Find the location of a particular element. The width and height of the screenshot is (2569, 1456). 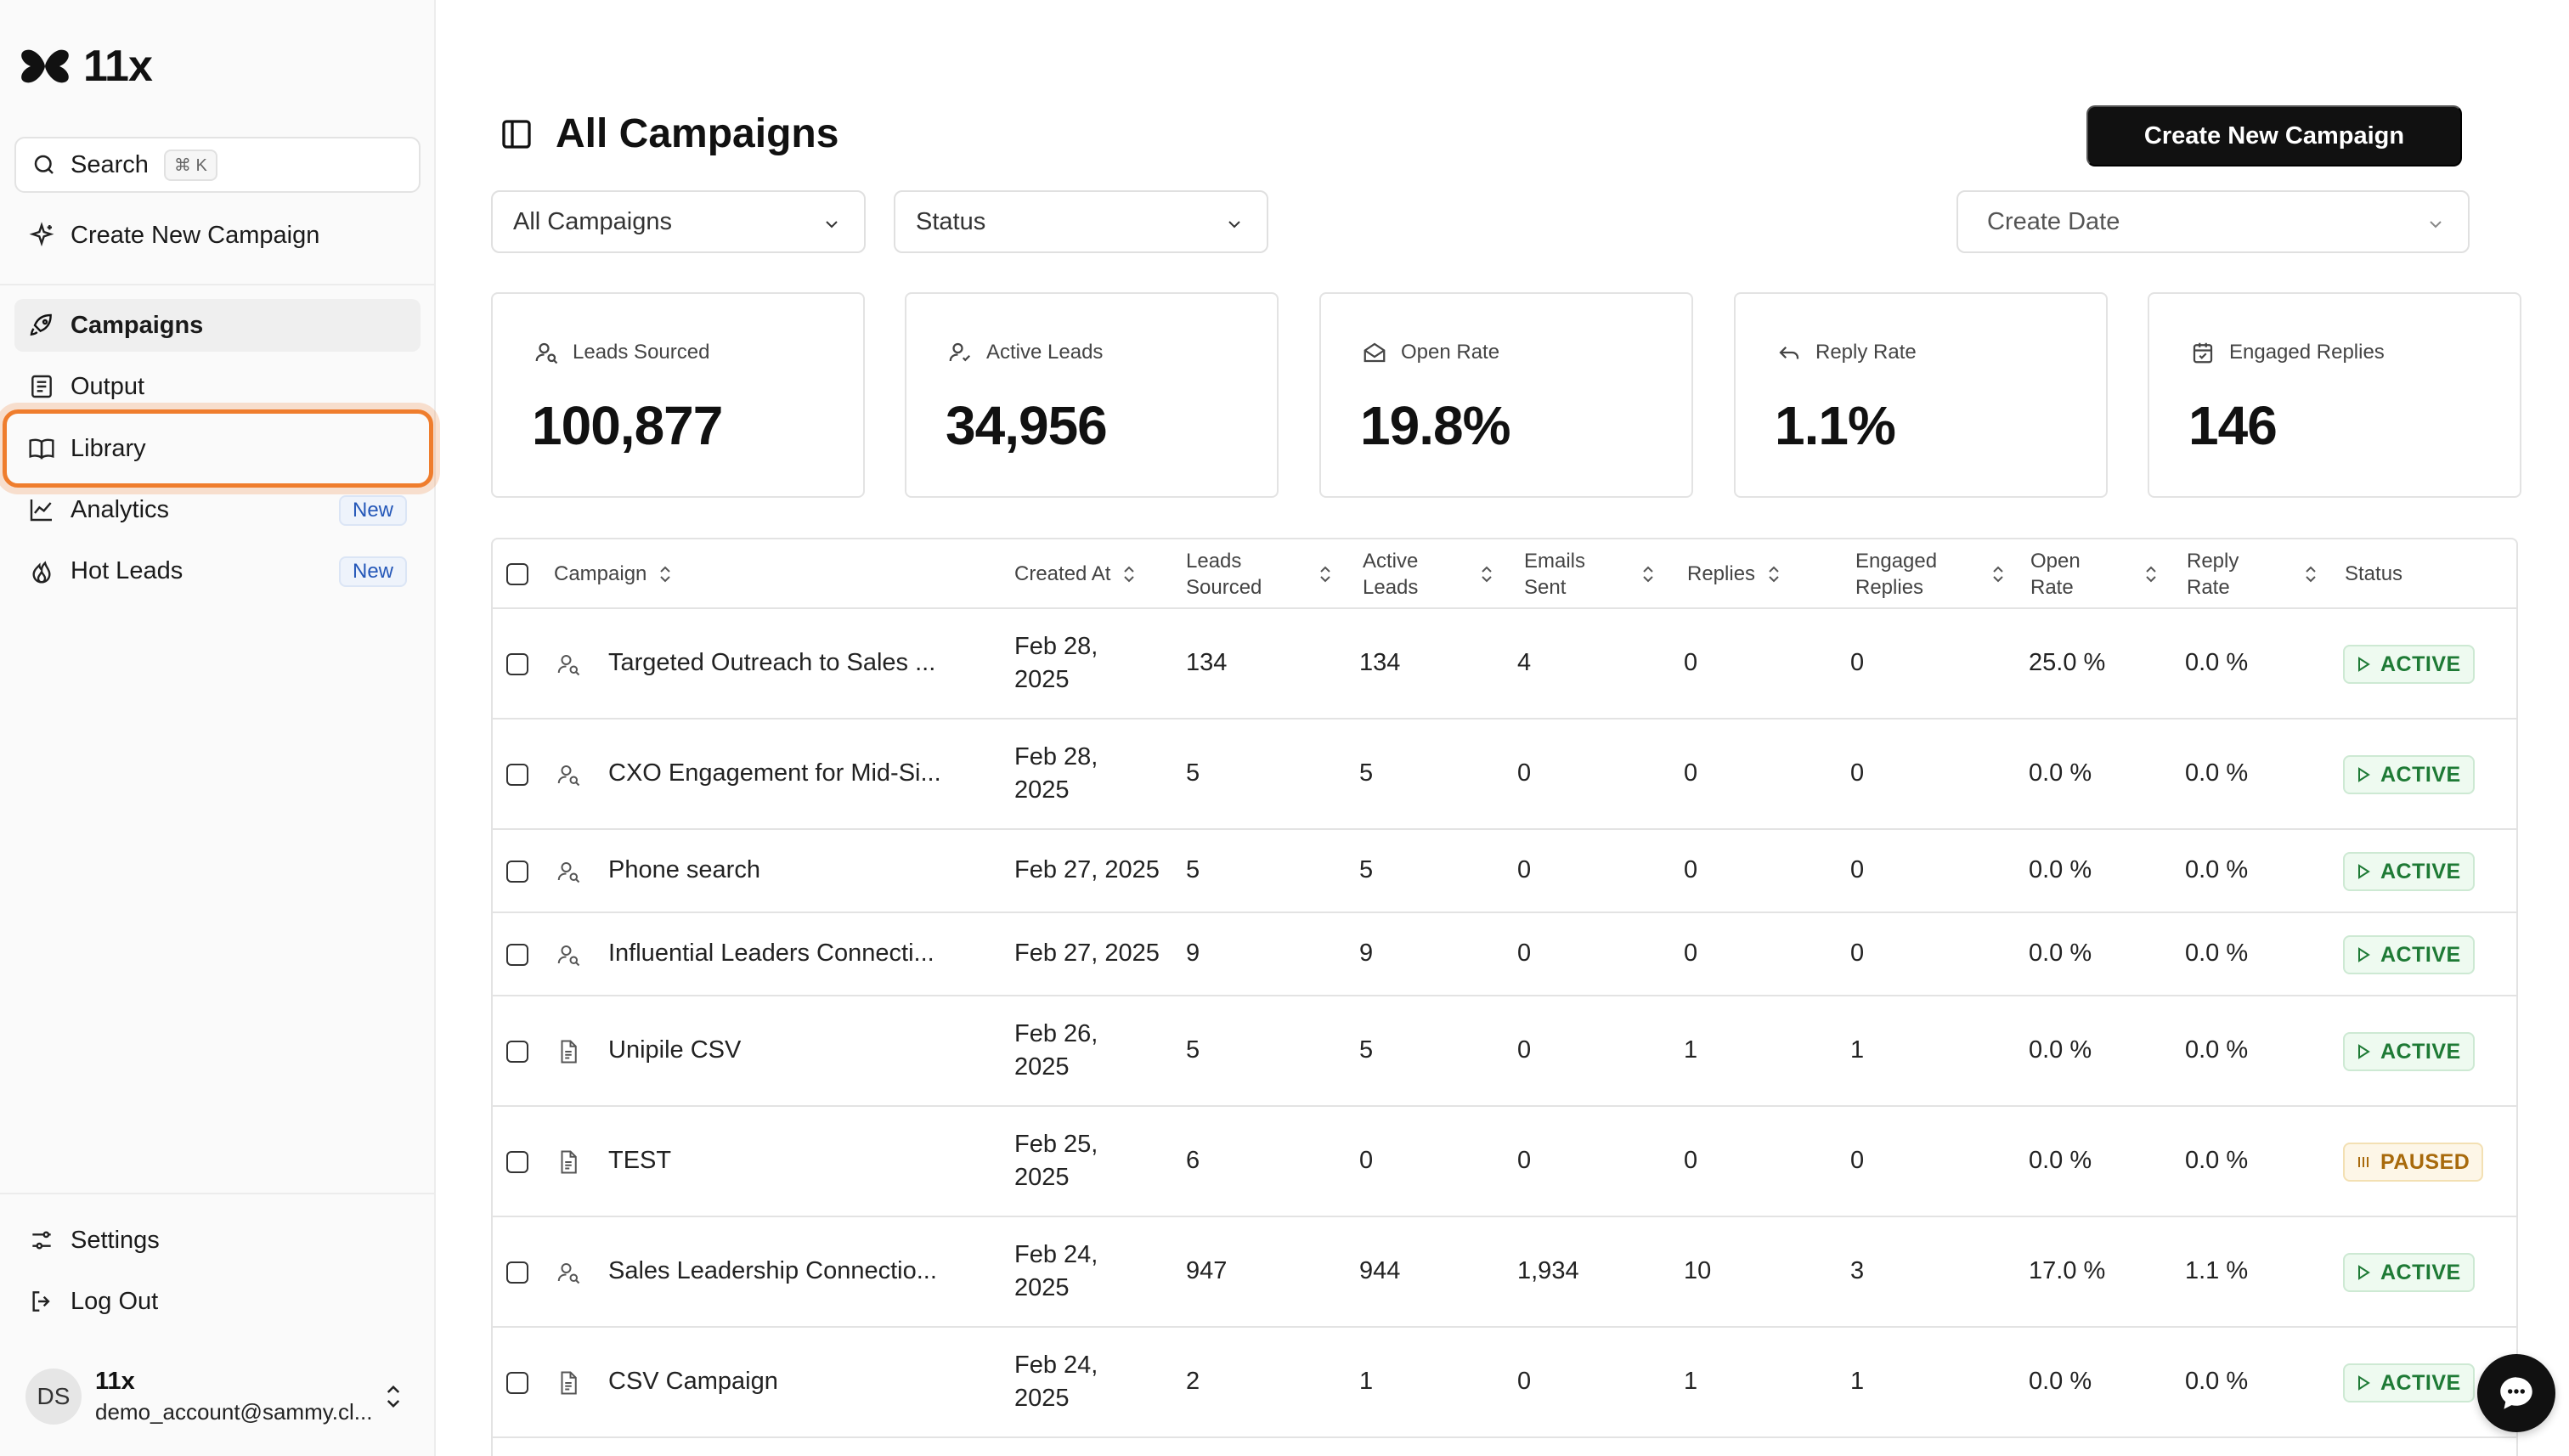

chat-support-button is located at coordinates (2516, 1393).